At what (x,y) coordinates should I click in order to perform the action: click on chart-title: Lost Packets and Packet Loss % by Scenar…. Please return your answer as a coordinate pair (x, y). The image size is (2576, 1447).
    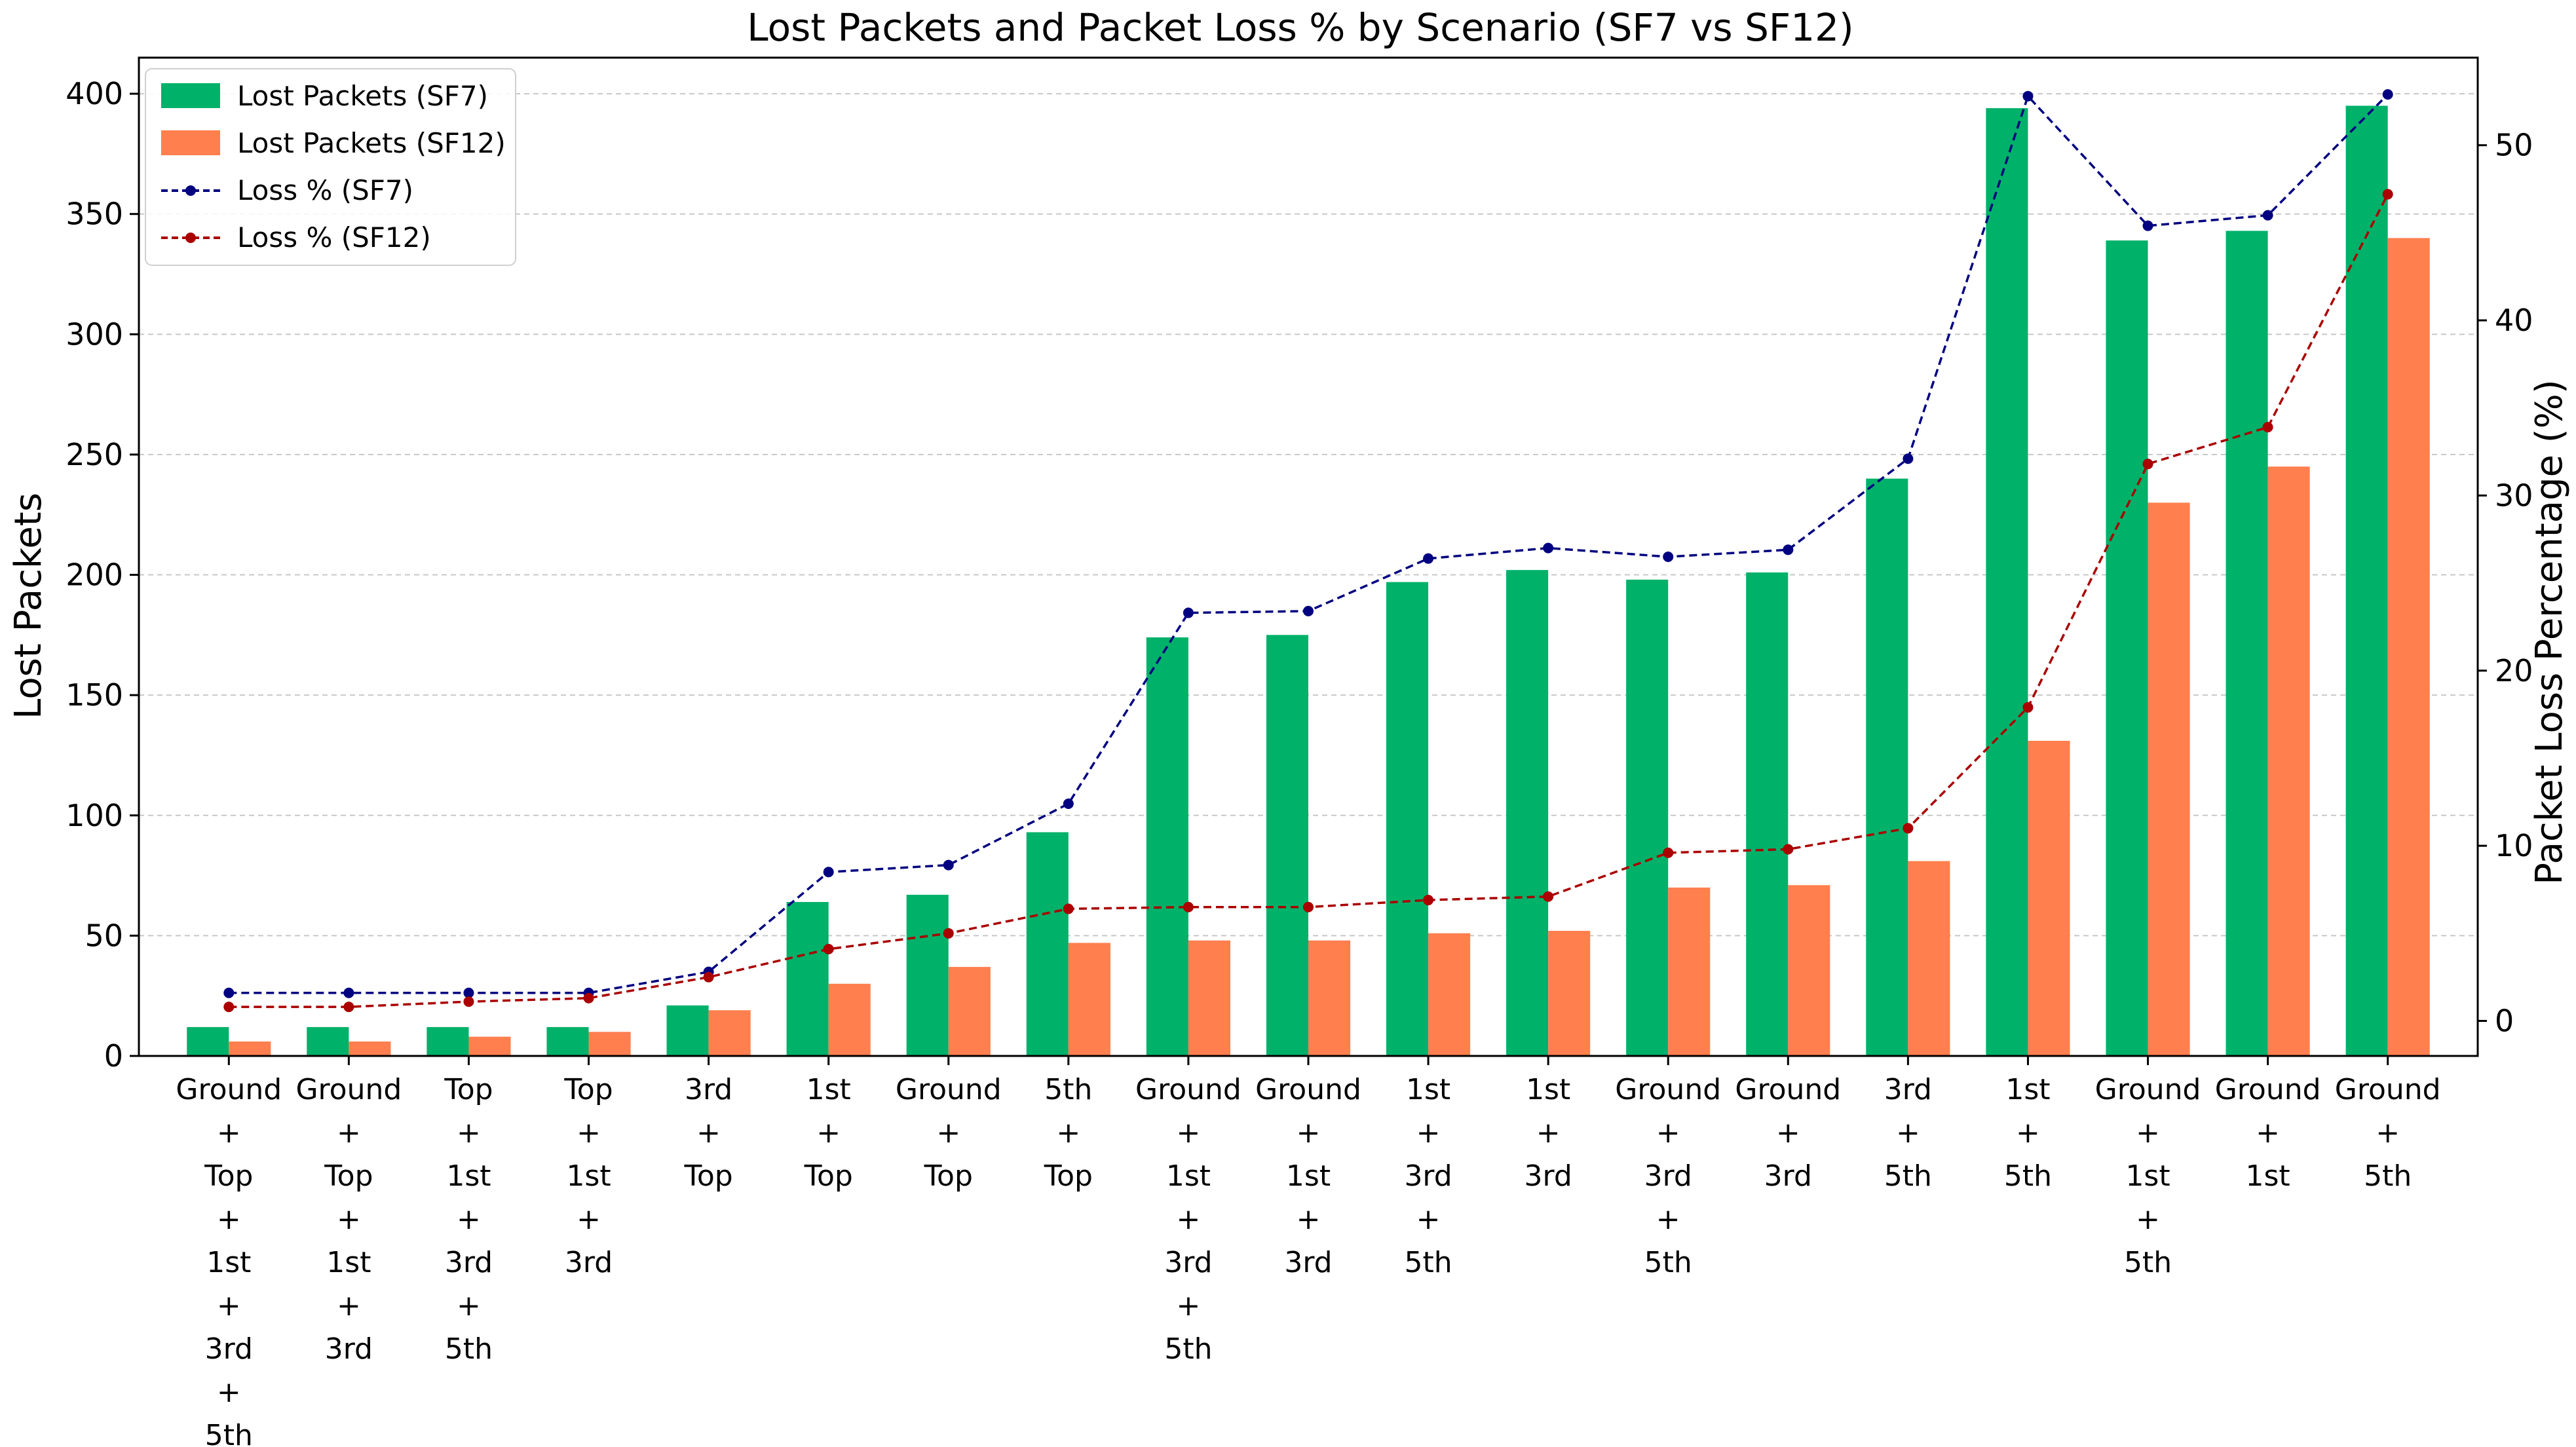
    Looking at the image, I should click on (1300, 28).